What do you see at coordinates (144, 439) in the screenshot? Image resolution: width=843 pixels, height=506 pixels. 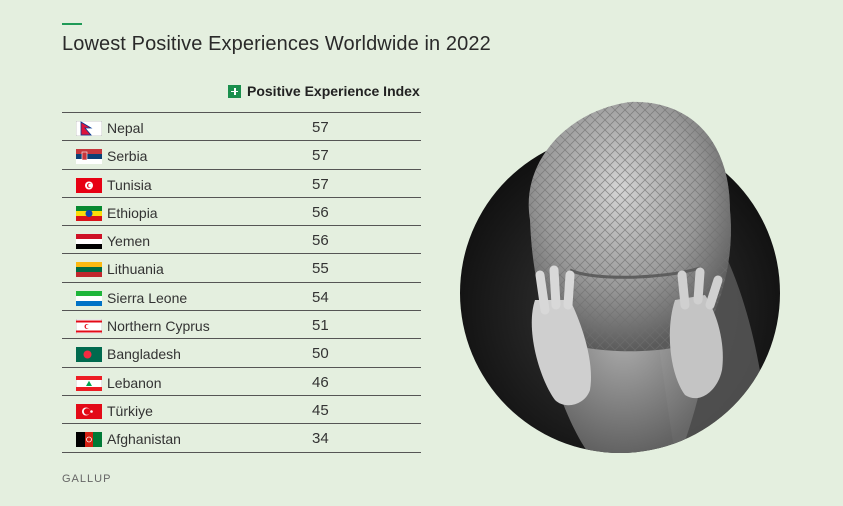 I see `country-name: Afghanistan` at bounding box center [144, 439].